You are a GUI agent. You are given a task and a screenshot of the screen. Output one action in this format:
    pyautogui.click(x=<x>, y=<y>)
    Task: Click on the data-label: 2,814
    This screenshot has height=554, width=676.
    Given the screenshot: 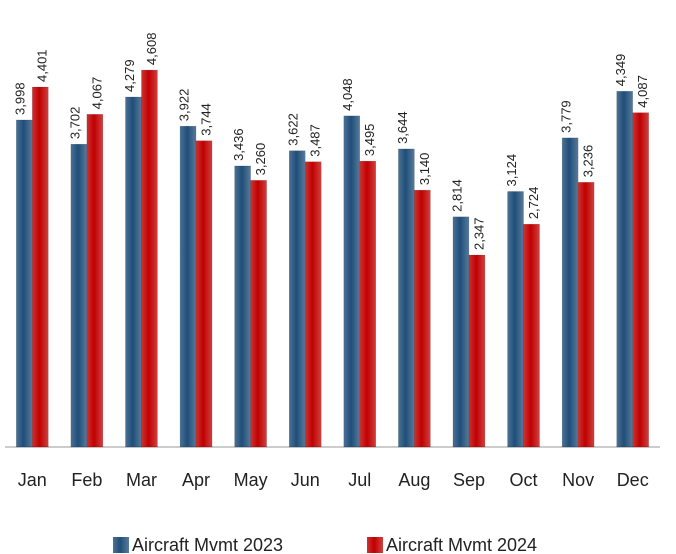 What is the action you would take?
    pyautogui.click(x=456, y=195)
    